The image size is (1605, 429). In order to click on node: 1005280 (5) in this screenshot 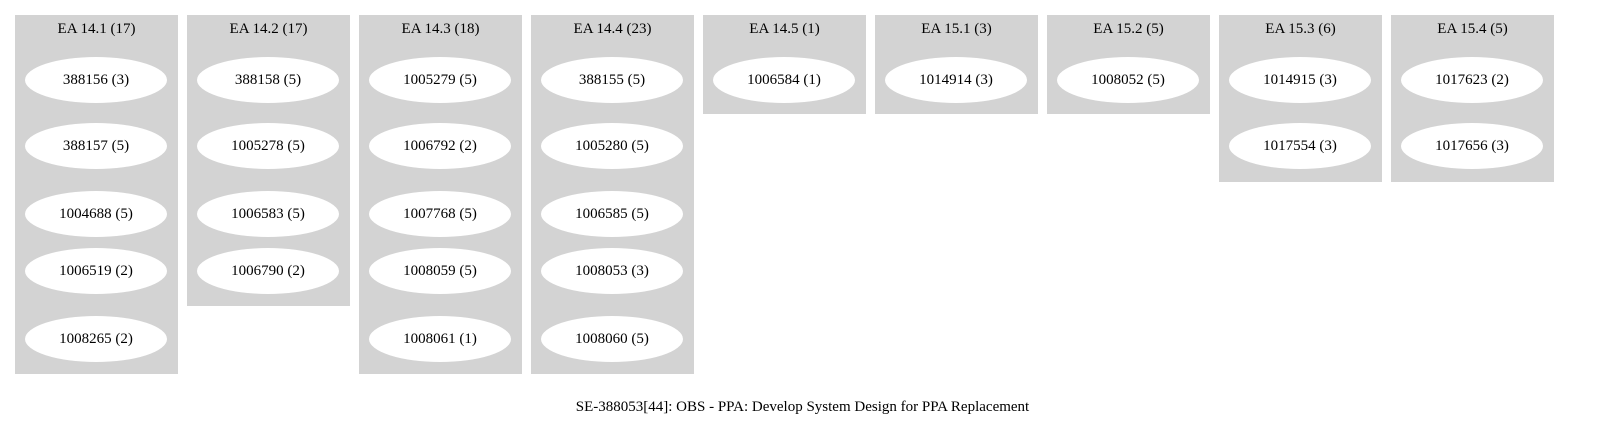, I will do `click(612, 146)`.